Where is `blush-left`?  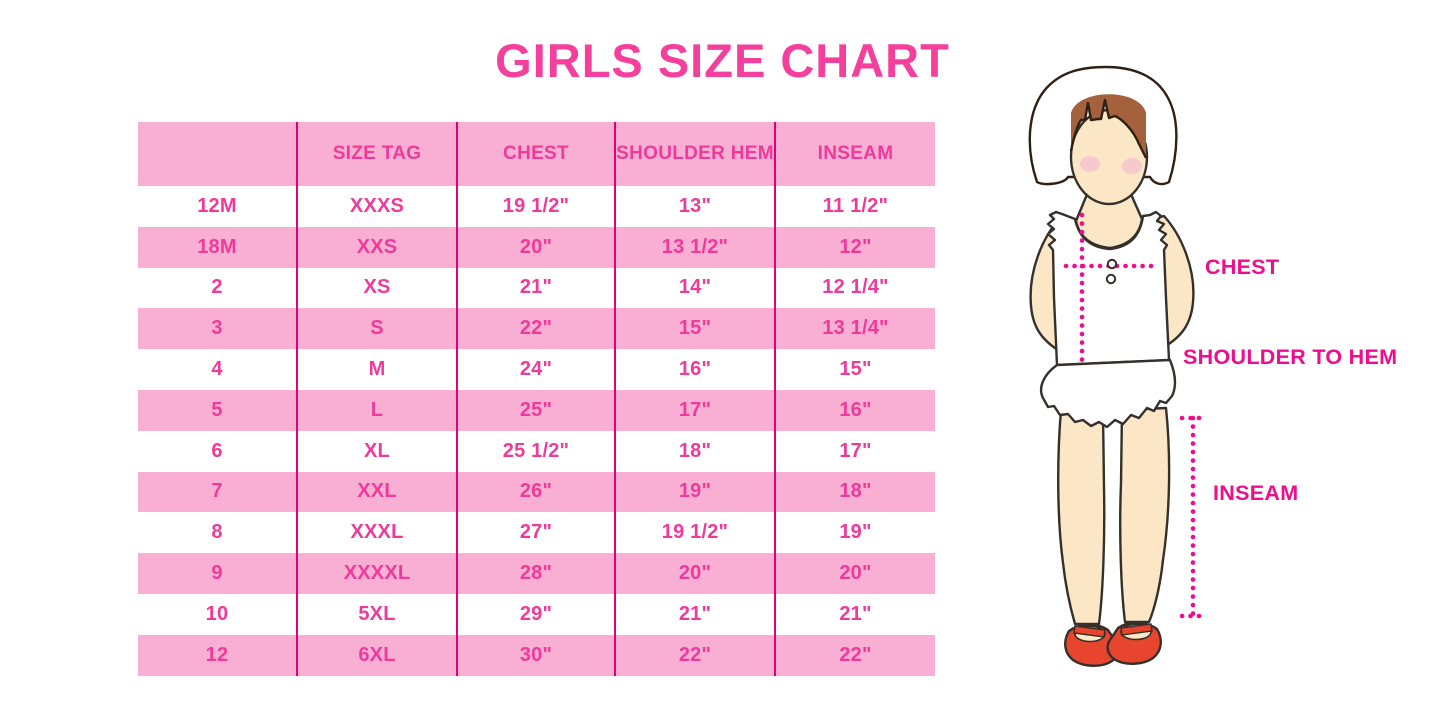 blush-left is located at coordinates (1090, 164).